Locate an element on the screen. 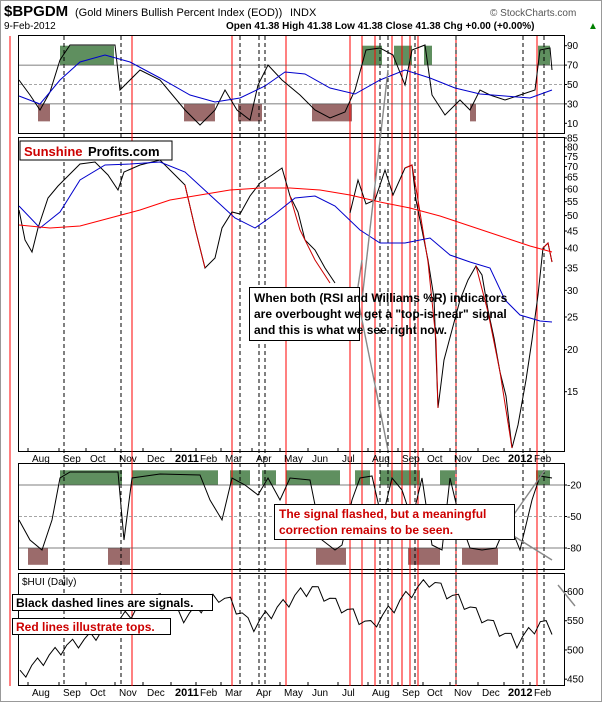 The width and height of the screenshot is (602, 702). watermark-logo: Sunshine Profits.com is located at coordinates (96, 150).